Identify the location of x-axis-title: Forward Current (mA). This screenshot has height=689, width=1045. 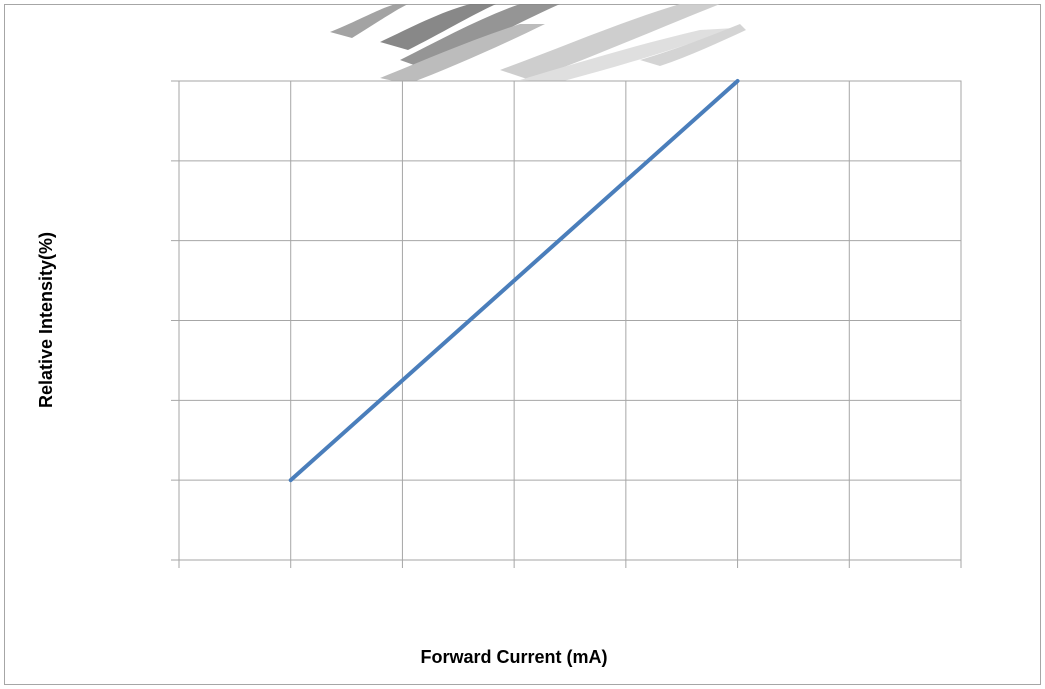
(513, 657).